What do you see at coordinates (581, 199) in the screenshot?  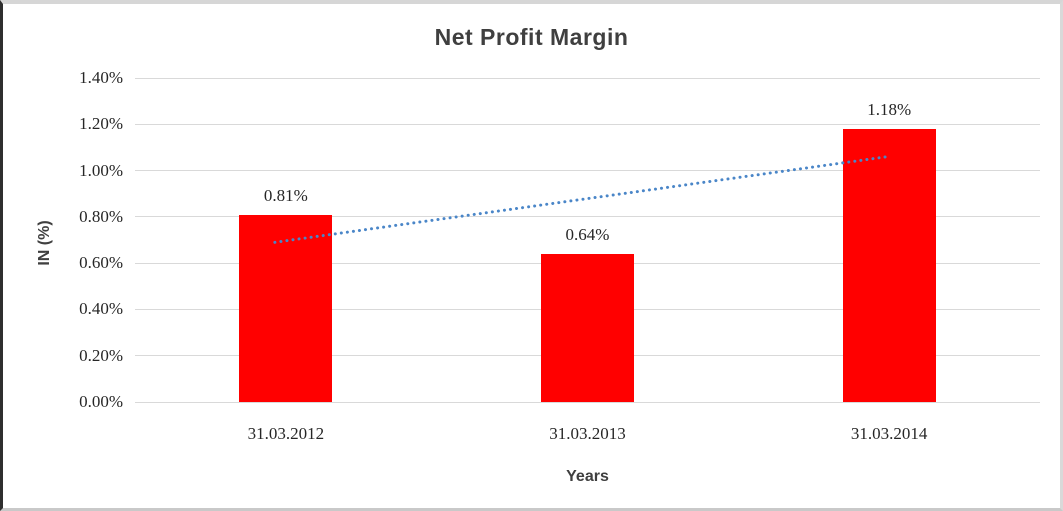 I see `trendline` at bounding box center [581, 199].